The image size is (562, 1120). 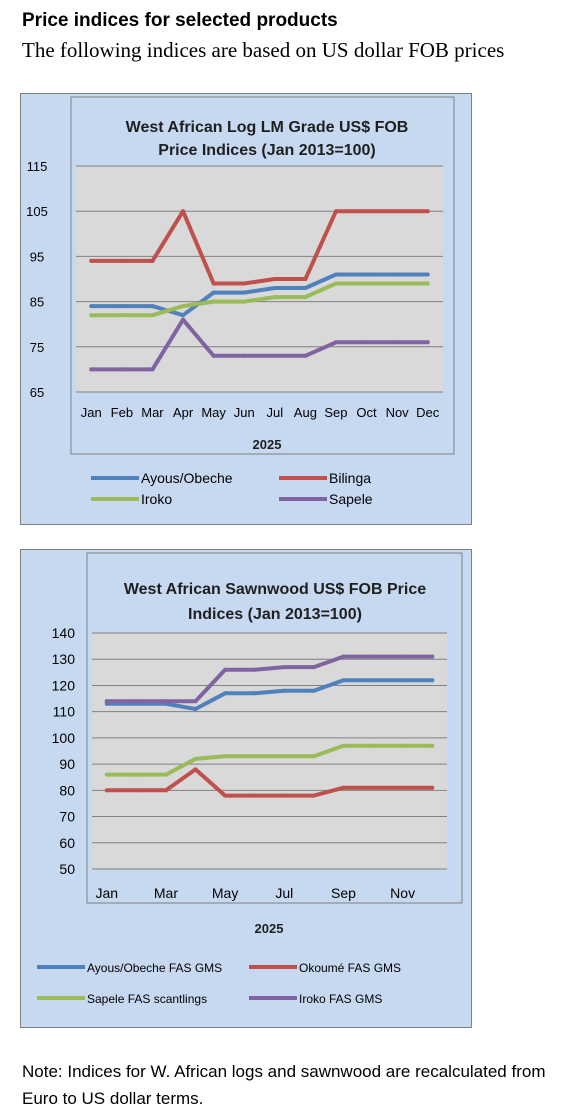 What do you see at coordinates (402, 656) in the screenshot?
I see `data-point-iroko-fas-gms-nov` at bounding box center [402, 656].